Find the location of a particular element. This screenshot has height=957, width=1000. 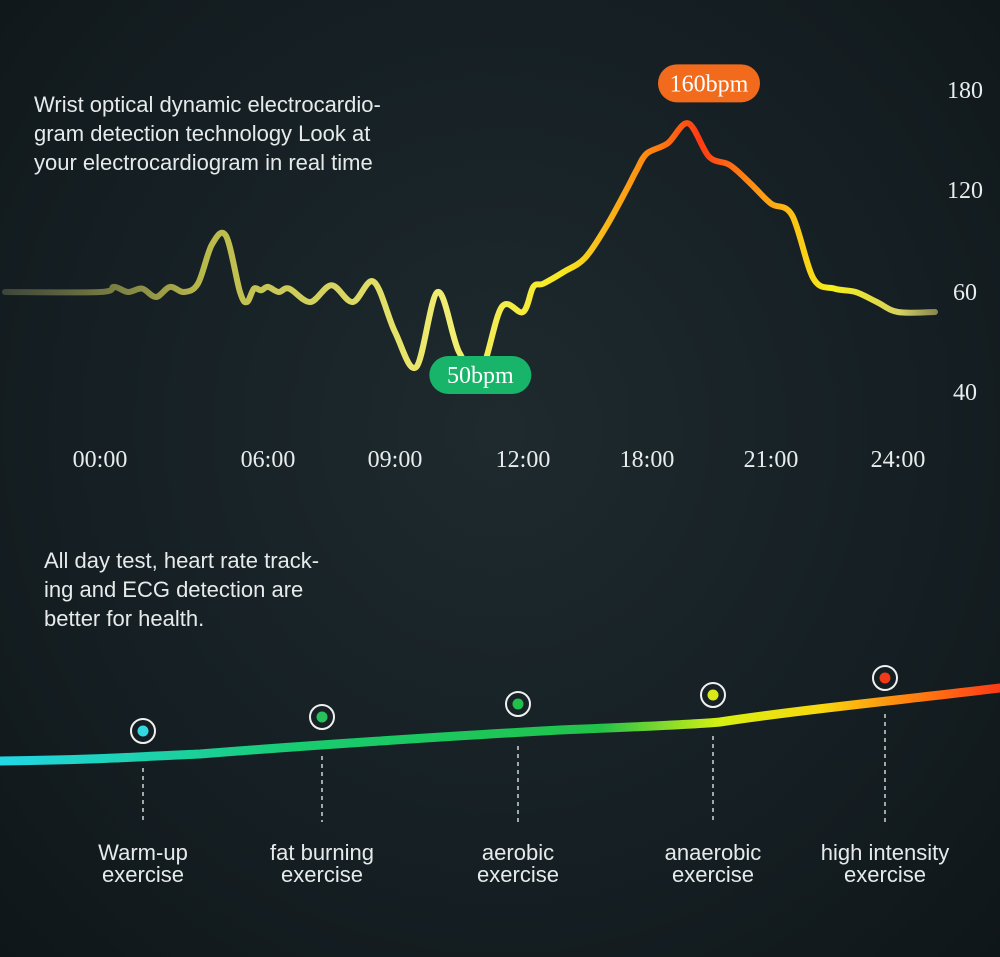

annotation-label: 50bpm is located at coordinates (480, 376).